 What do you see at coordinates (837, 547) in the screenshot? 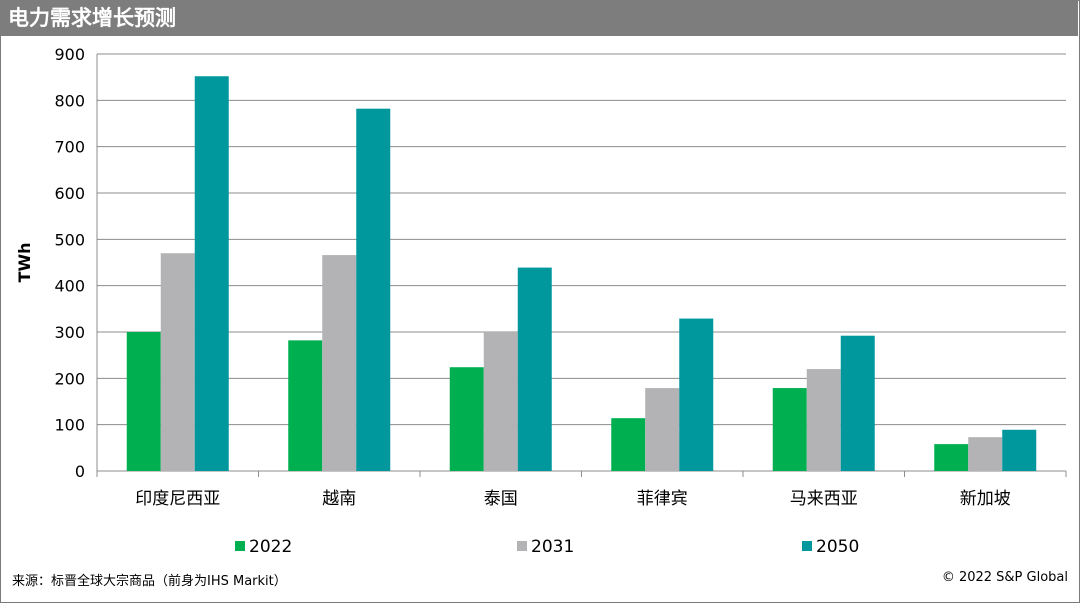
I see `legend-label: 2050` at bounding box center [837, 547].